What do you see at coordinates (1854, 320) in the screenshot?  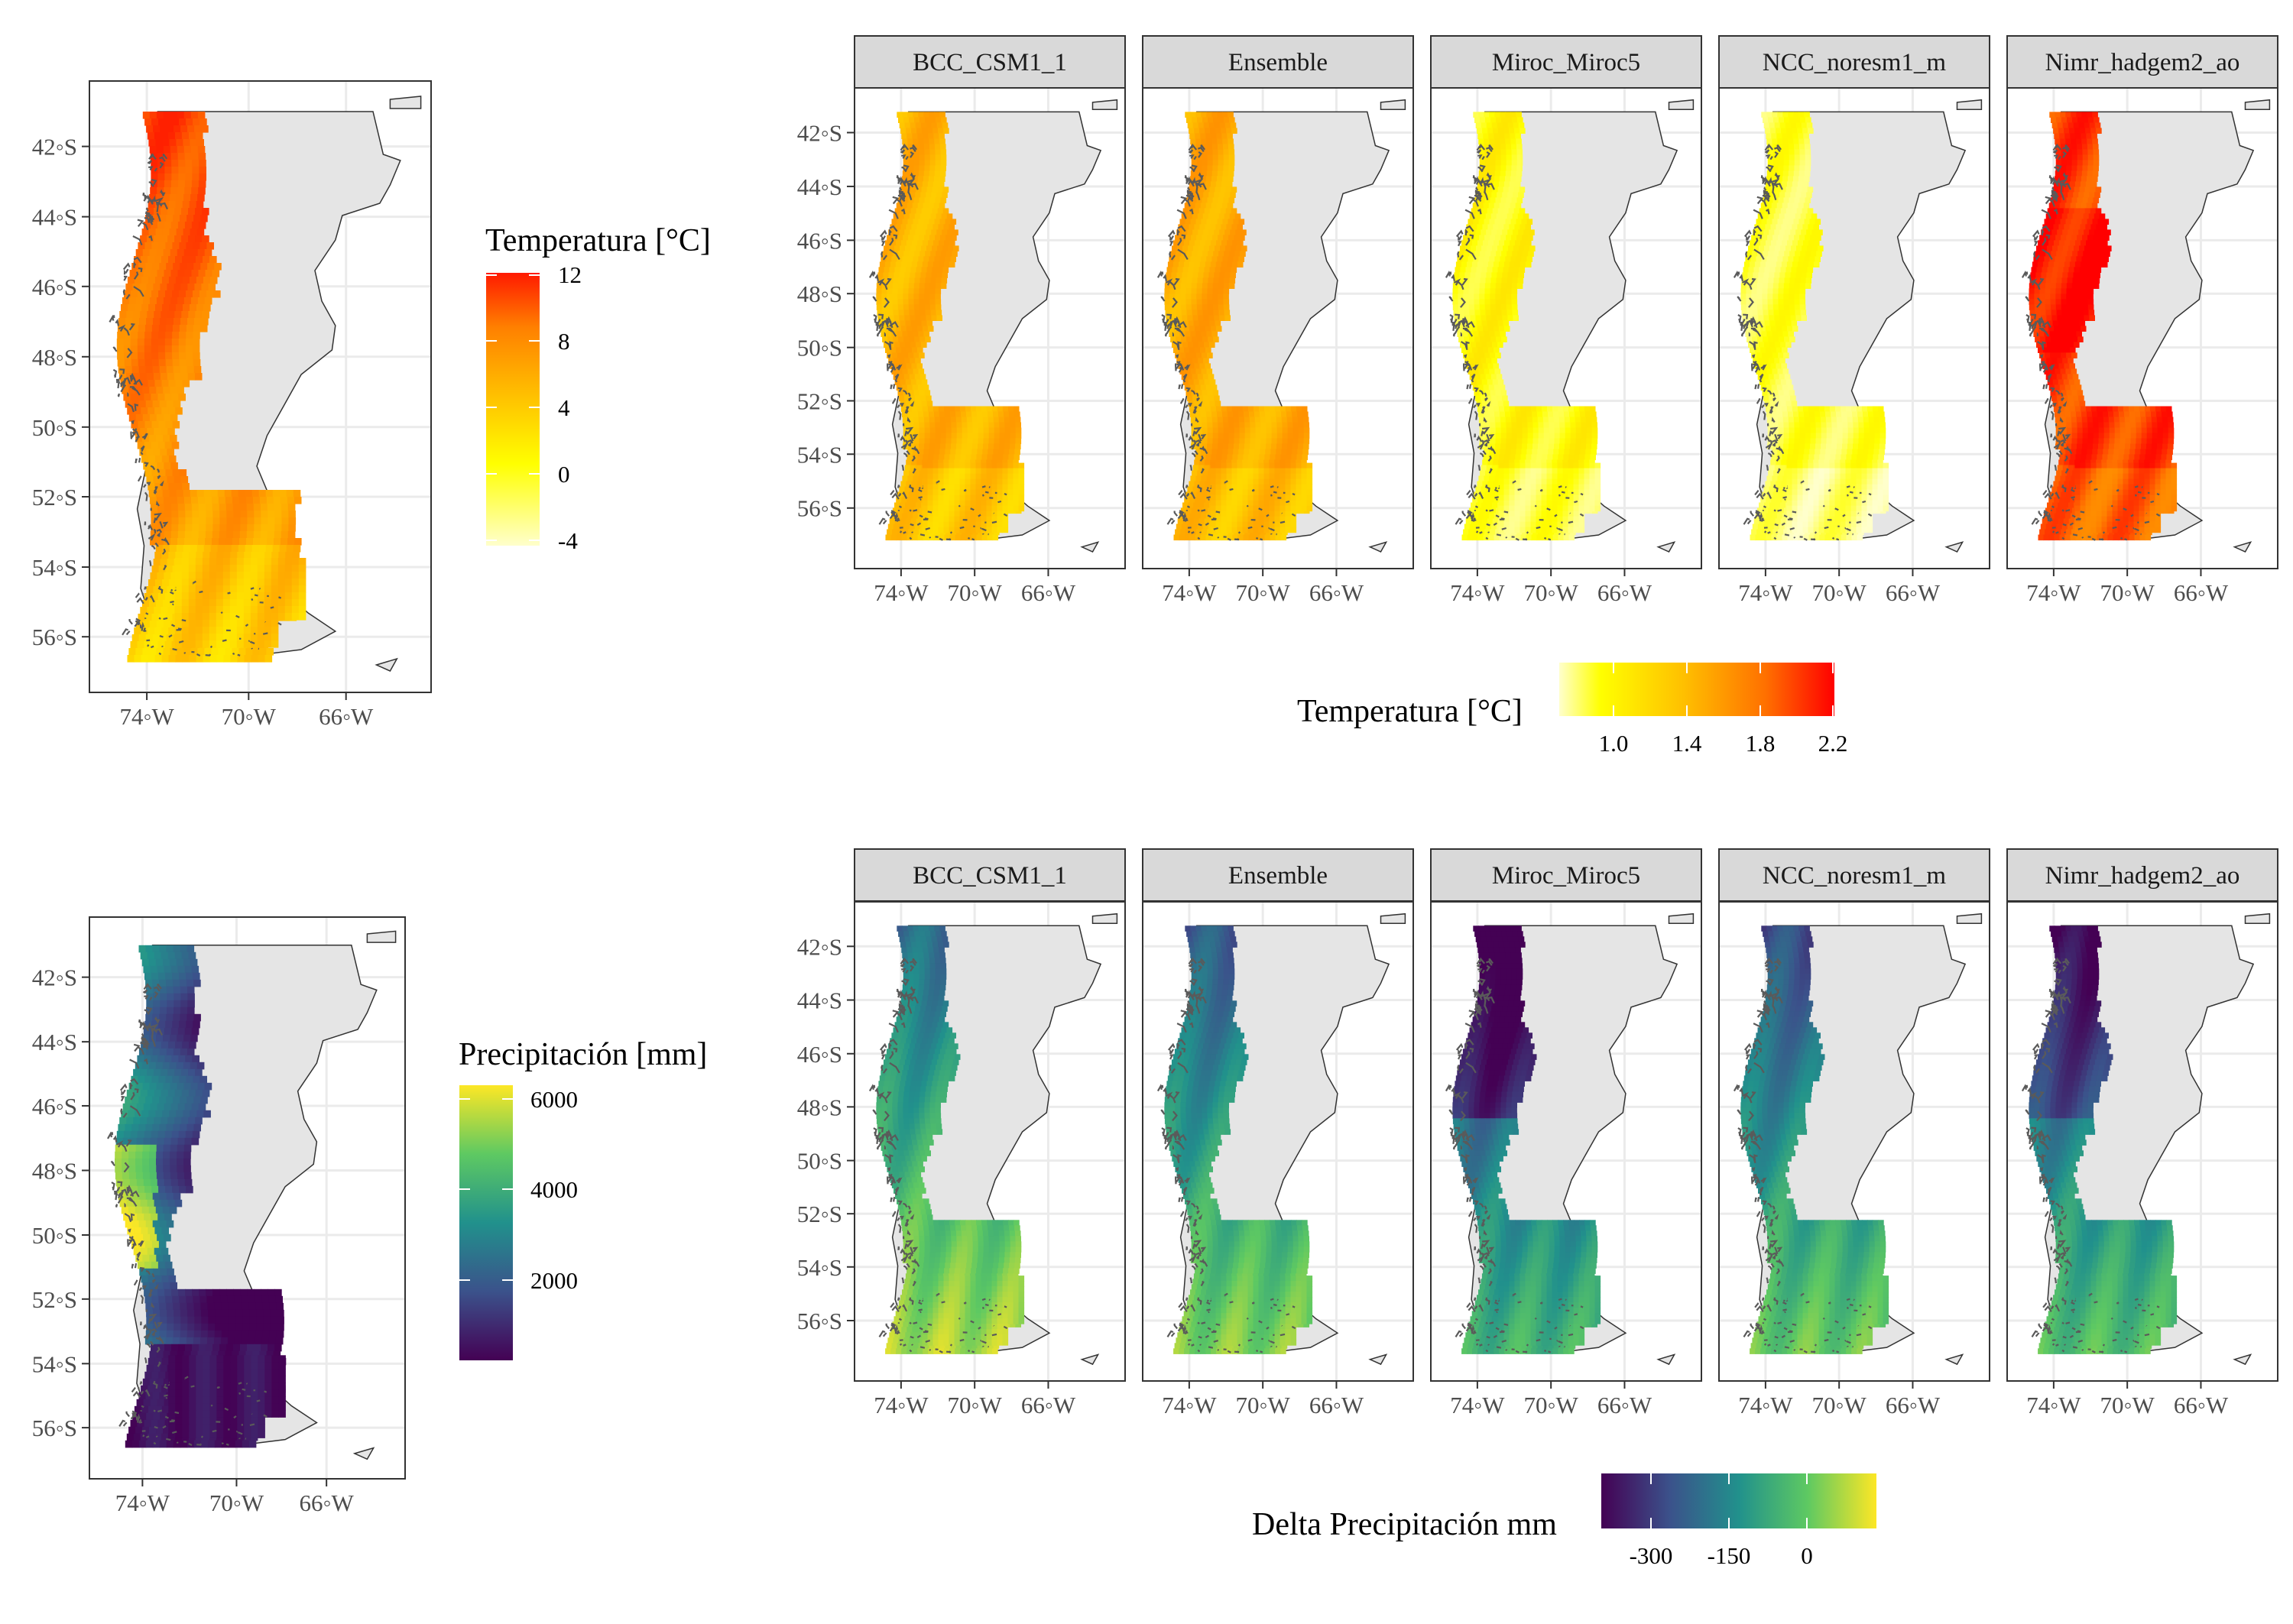 I see `facet-panel: NCC_noresm1_m 74◦W 70◦W 66◦W` at bounding box center [1854, 320].